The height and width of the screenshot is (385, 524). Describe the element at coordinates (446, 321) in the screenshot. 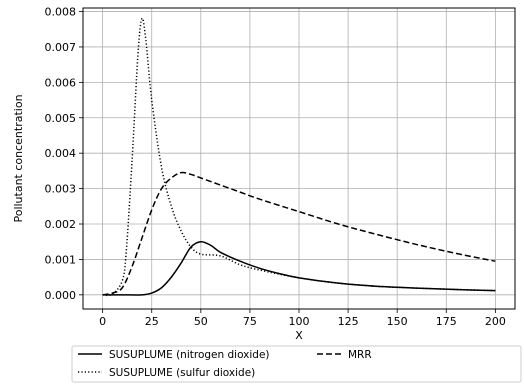

I see `x-tick-label: 175` at that location.